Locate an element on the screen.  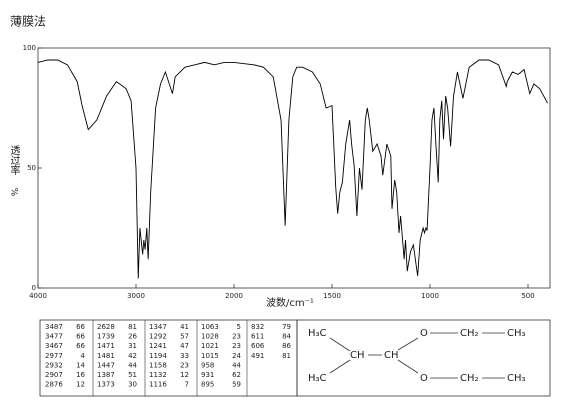
peak-wavenumber: 931 is located at coordinates (207, 375).